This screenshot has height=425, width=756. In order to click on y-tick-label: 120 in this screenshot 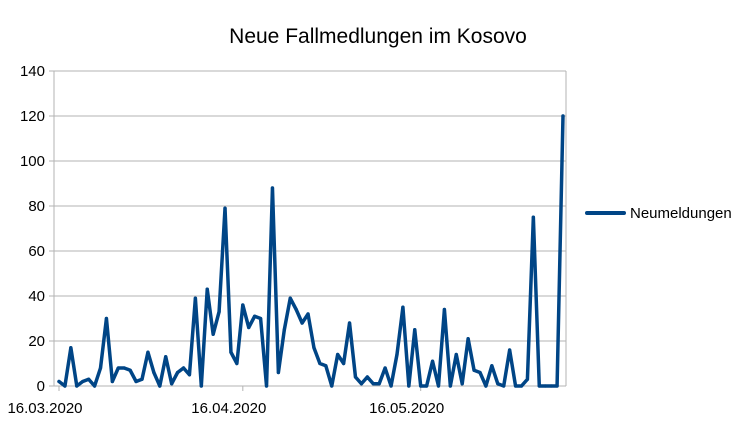, I will do `click(32, 116)`.